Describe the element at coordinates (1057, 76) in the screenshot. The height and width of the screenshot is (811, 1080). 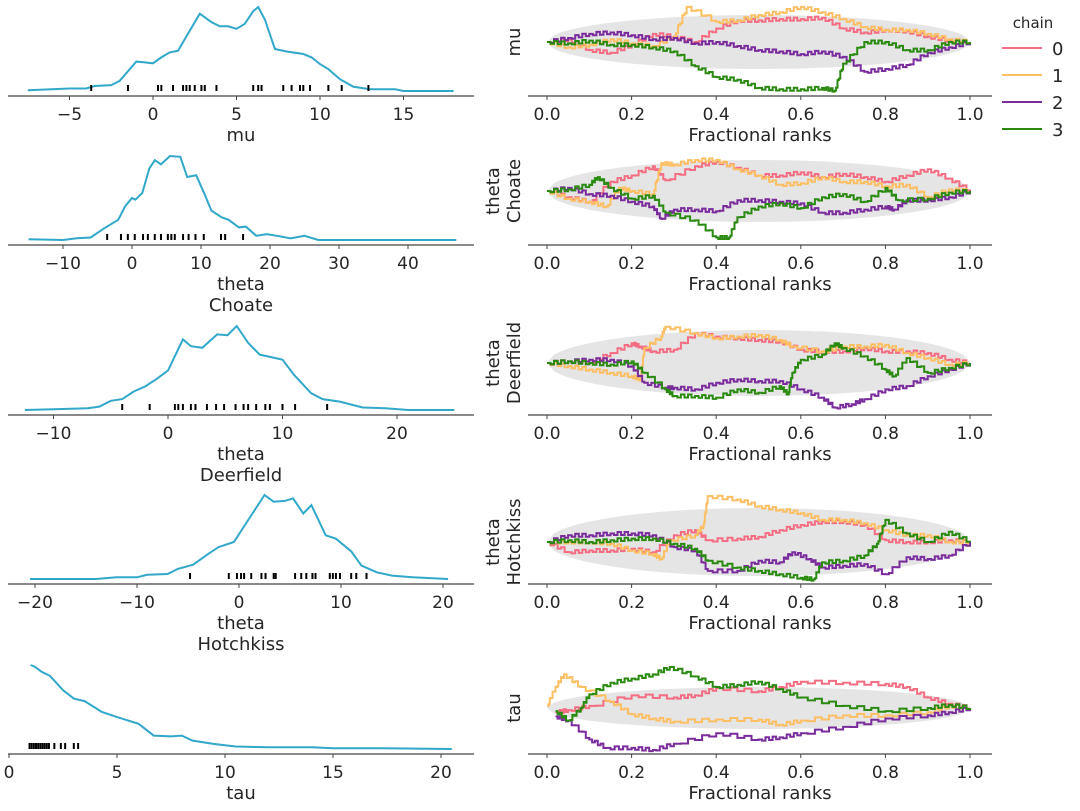
I see `legend-label: 1` at that location.